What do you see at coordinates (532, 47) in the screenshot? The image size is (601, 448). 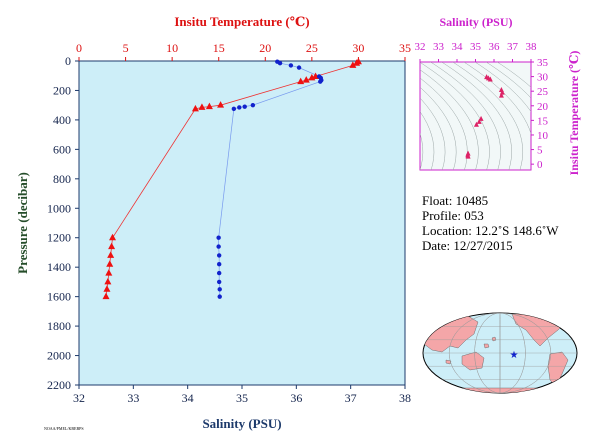 I see `ts-salinity-tick-label: 38` at bounding box center [532, 47].